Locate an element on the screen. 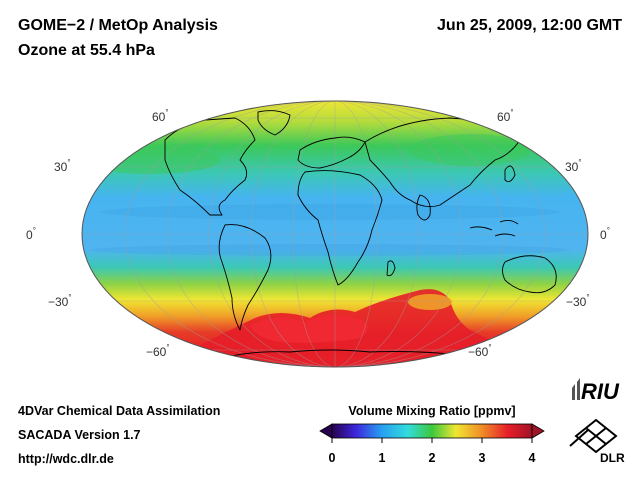 This screenshot has width=640, height=480. footer-url: http://wdc.dlr.de is located at coordinates (66, 459).